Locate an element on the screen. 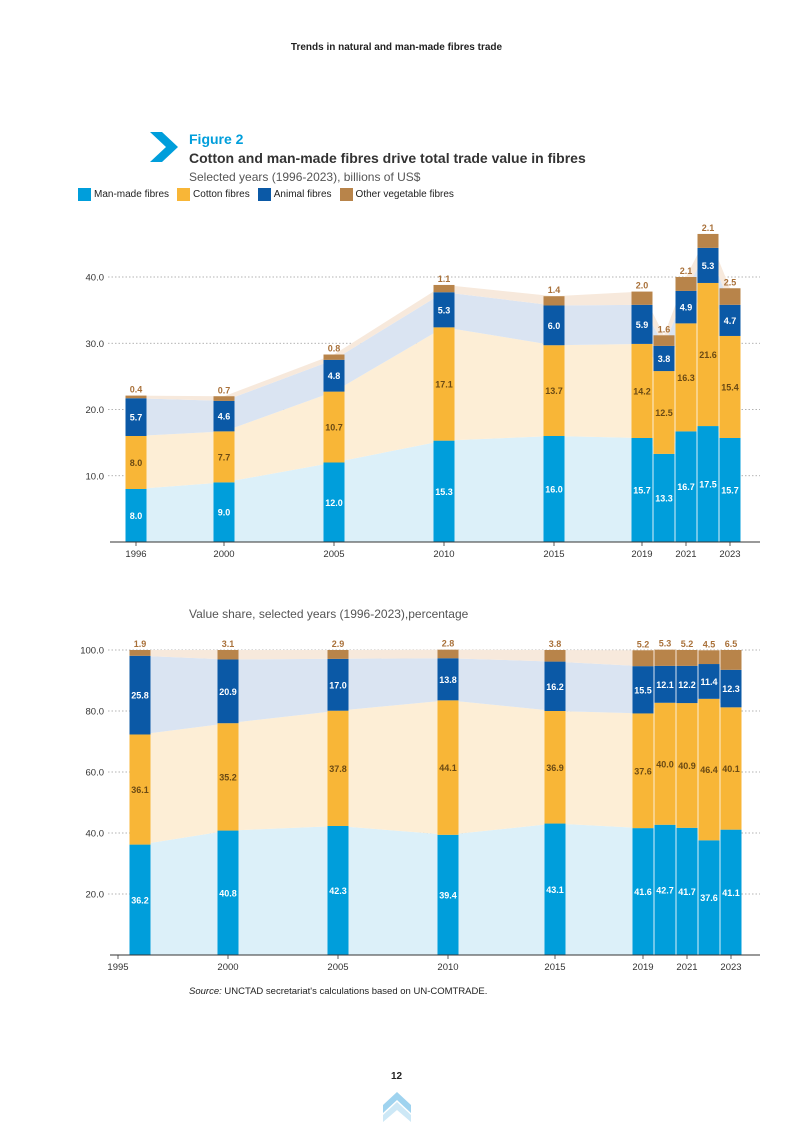 This screenshot has width=793, height=1122. x-tick-label: 2000 is located at coordinates (223, 554).